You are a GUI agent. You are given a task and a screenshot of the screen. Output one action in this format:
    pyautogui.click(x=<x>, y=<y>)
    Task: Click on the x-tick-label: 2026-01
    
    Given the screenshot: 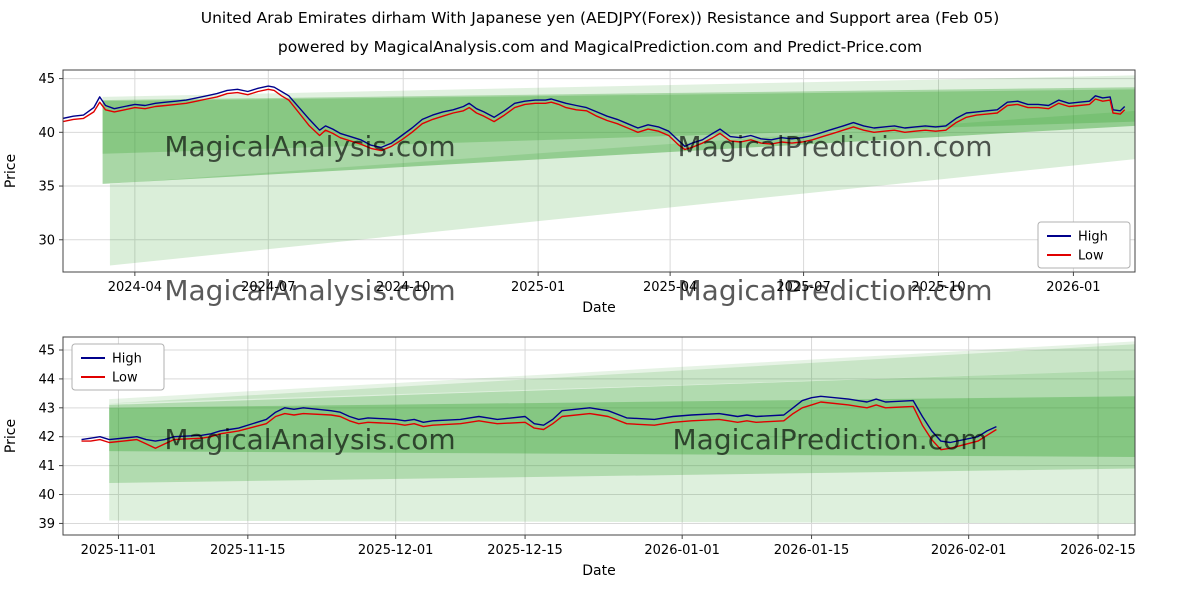 What is the action you would take?
    pyautogui.click(x=1073, y=287)
    